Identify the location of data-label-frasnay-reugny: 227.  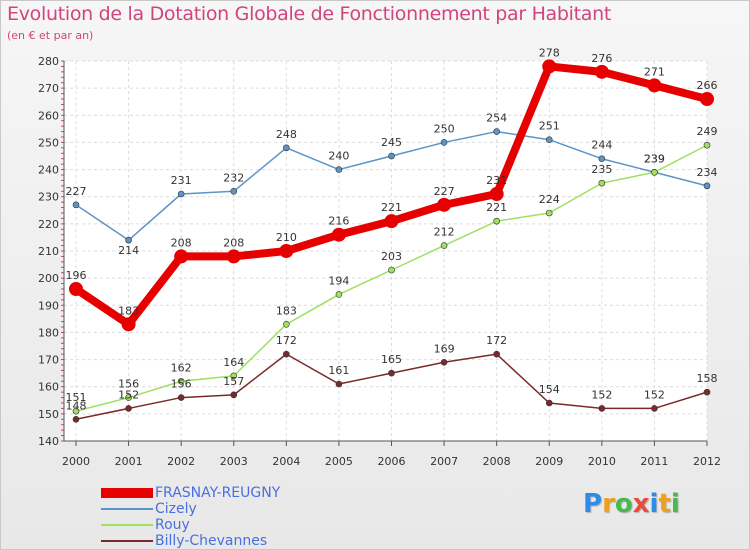
(444, 191).